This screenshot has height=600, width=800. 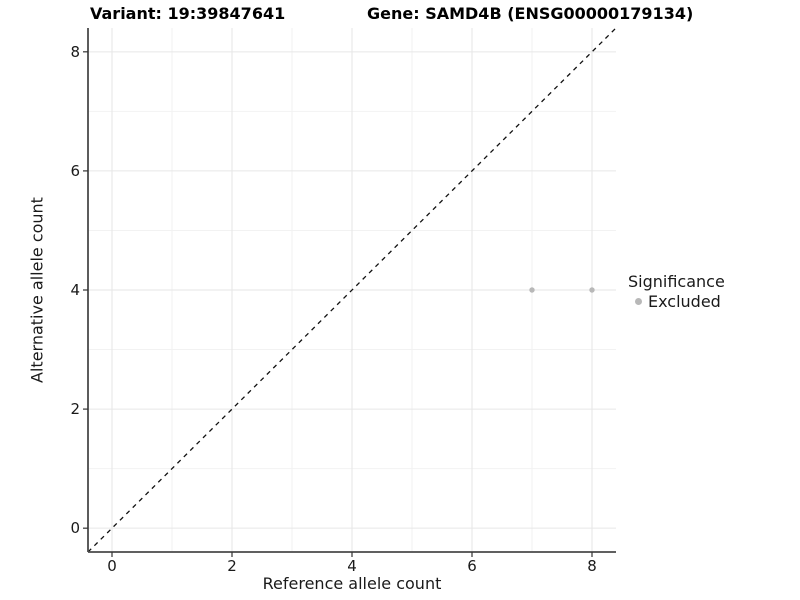 I want to click on legend: Significance Excluded, so click(x=676, y=291).